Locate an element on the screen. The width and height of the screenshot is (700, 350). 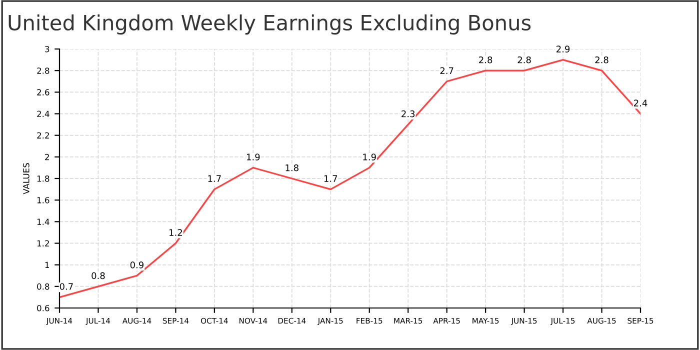
data-label: 2.3 is located at coordinates (408, 114).